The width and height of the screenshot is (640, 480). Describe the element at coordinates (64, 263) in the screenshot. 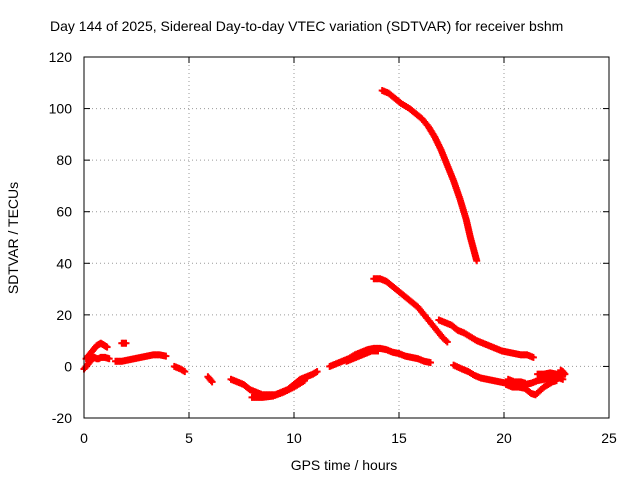

I see `y-tick-label: 40` at that location.